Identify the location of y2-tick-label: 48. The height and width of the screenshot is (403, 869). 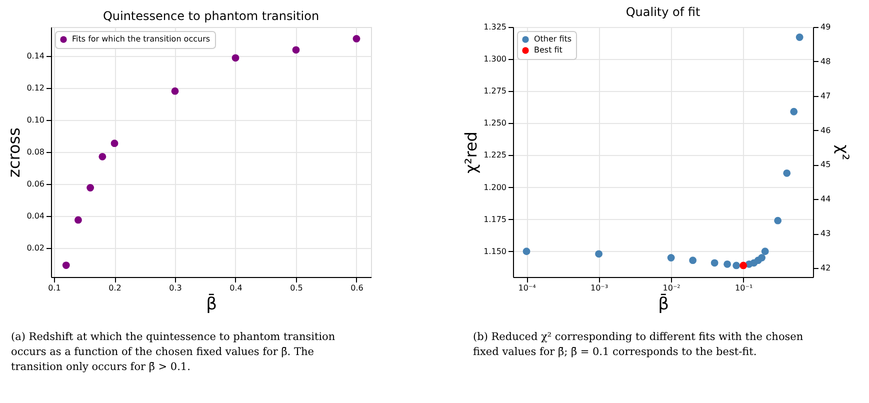
(825, 61).